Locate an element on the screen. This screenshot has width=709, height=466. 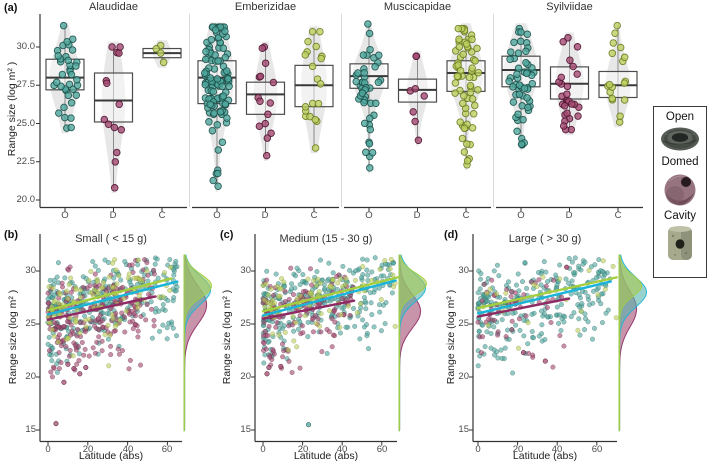
a-f2-xtick-o: O is located at coordinates (217, 215).